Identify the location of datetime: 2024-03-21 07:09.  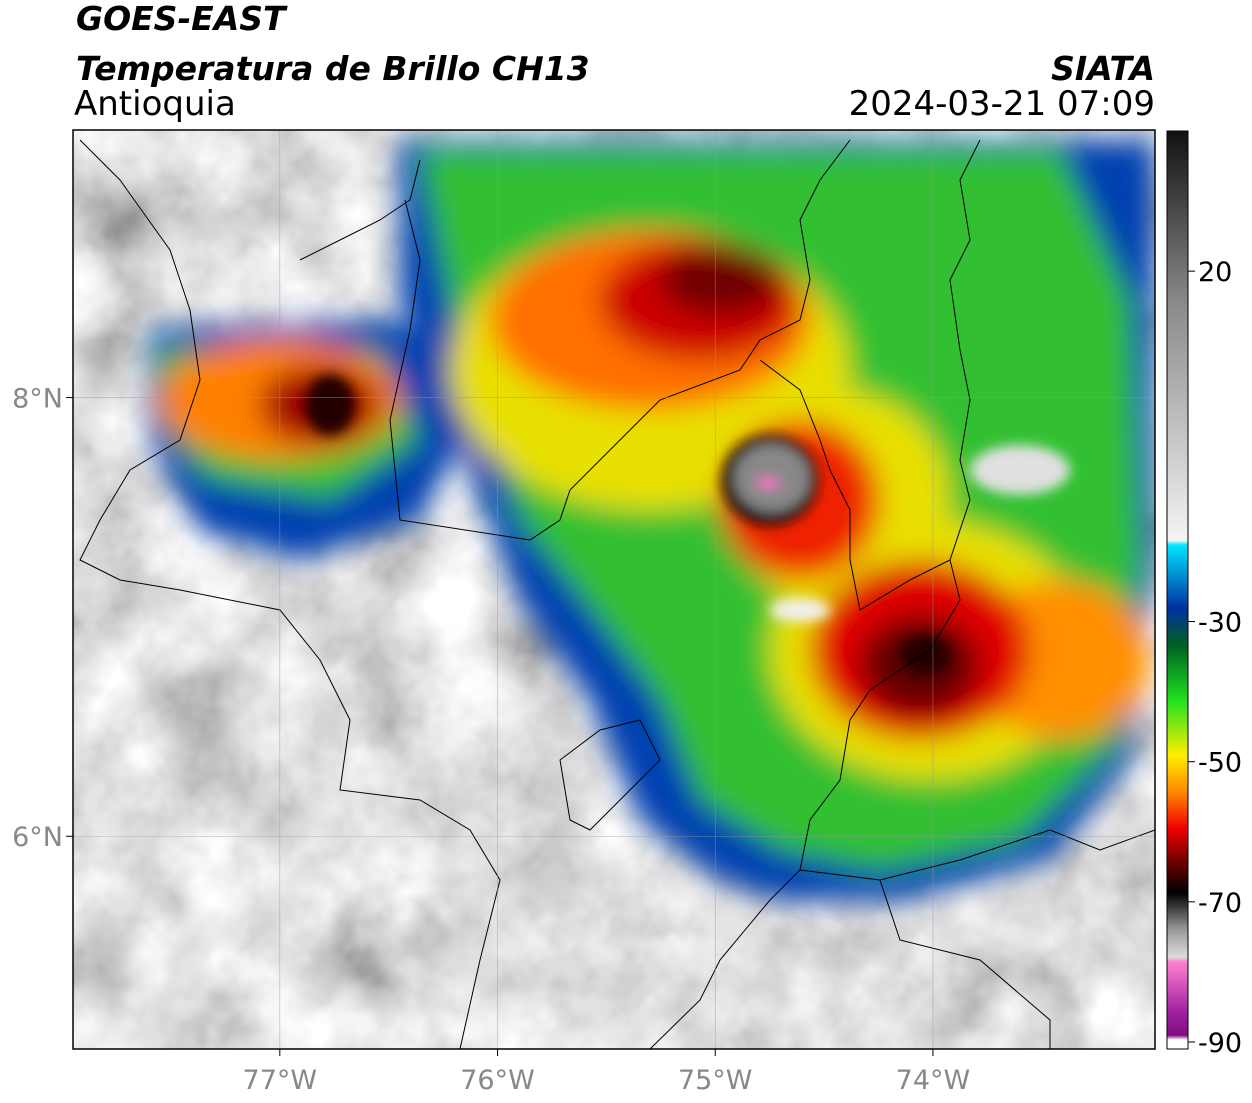
(1002, 104).